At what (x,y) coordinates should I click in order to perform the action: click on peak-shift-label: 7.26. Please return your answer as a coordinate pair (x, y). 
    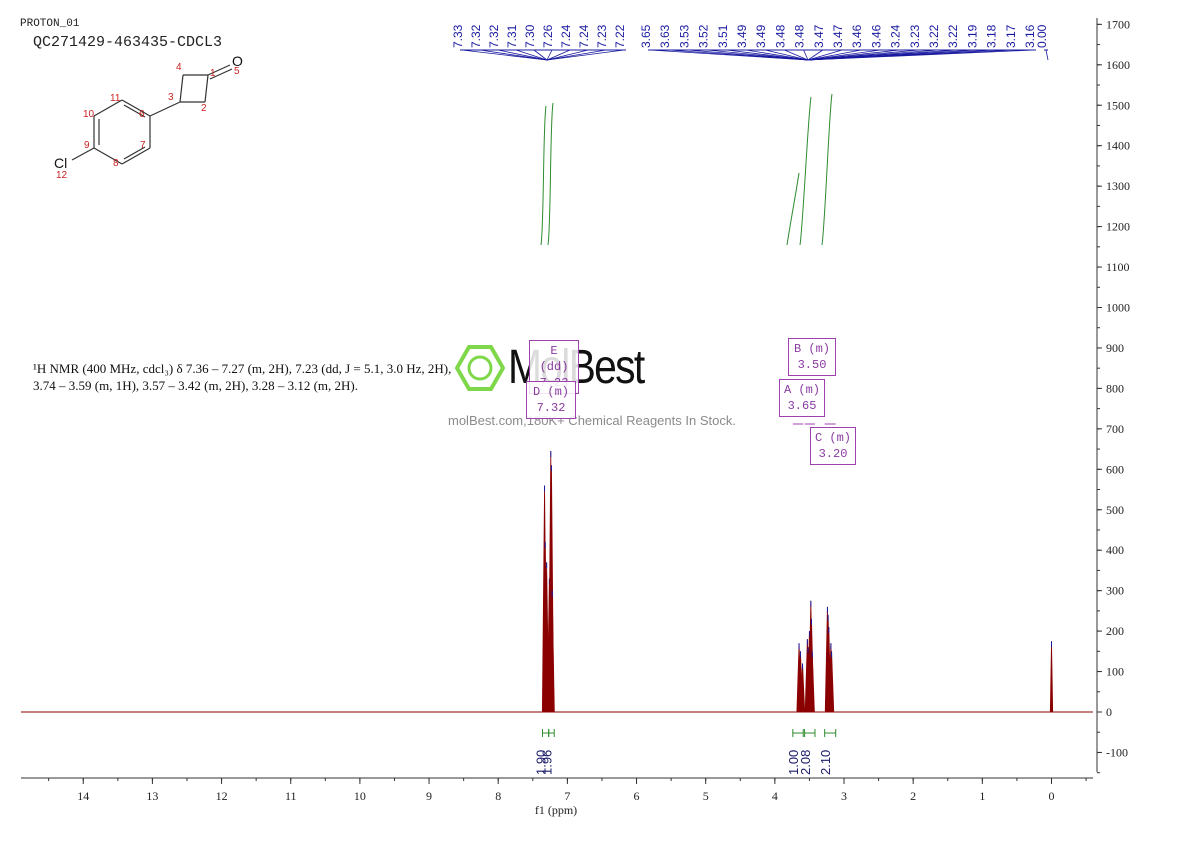
    Looking at the image, I should click on (548, 36).